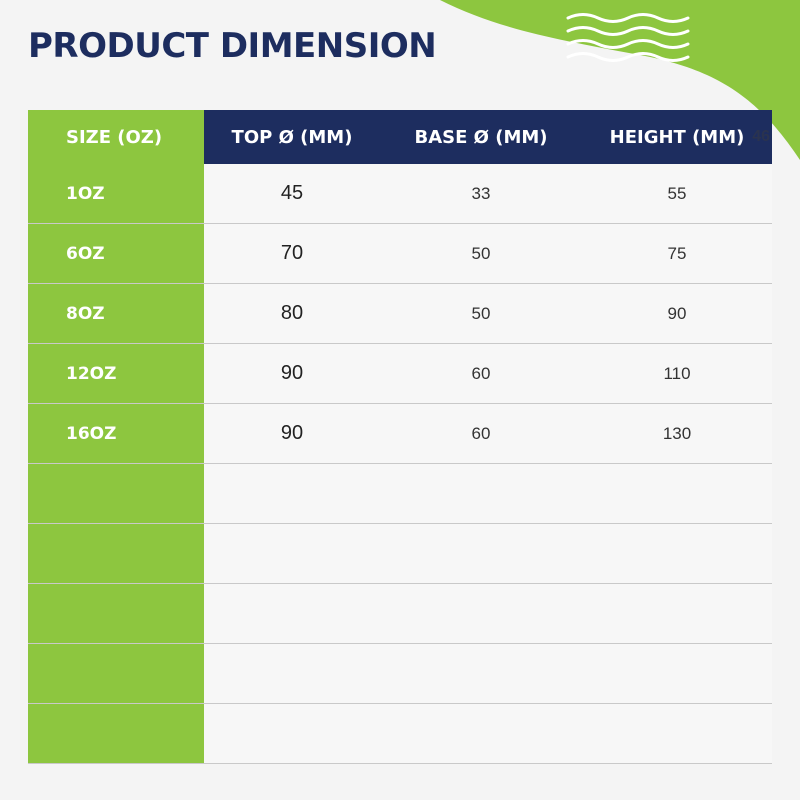 This screenshot has width=800, height=800. Describe the element at coordinates (677, 253) in the screenshot. I see `cell-height: 75` at that location.